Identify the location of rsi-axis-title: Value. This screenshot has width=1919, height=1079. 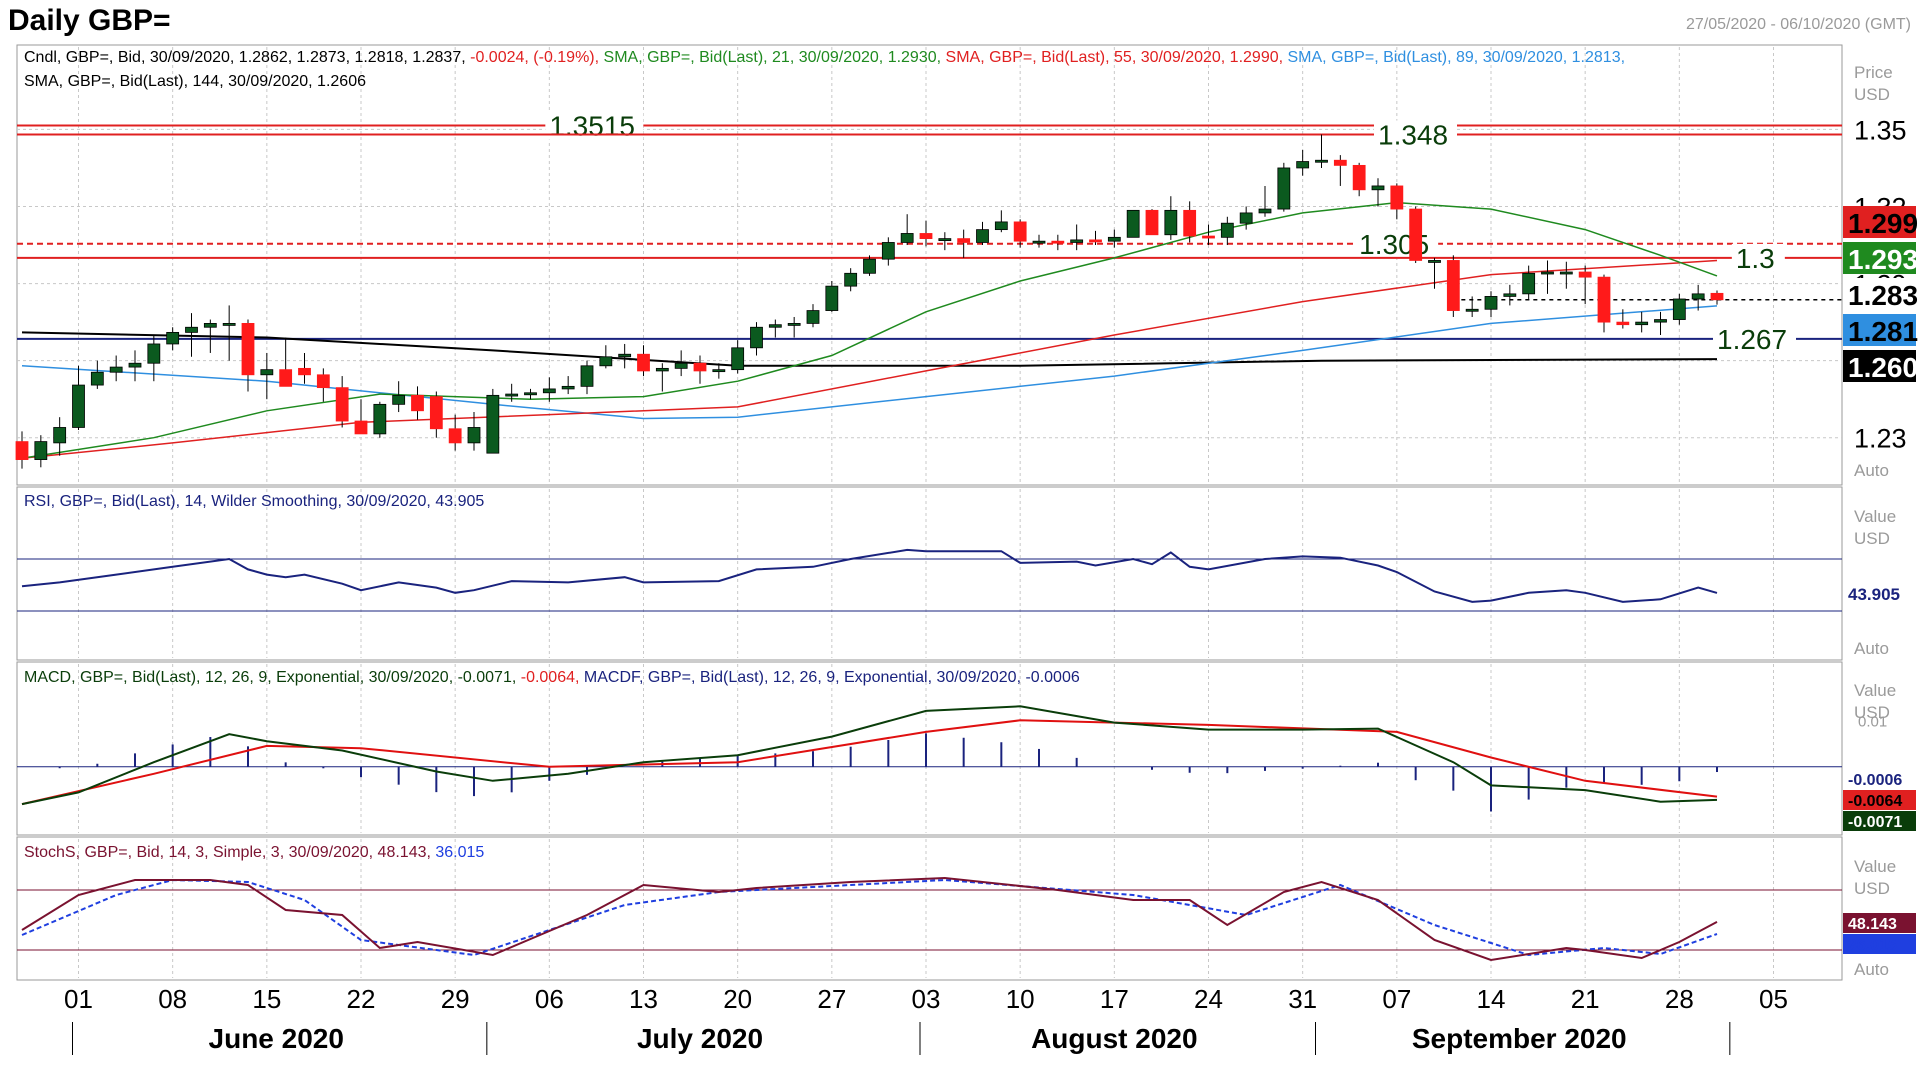
(1875, 516).